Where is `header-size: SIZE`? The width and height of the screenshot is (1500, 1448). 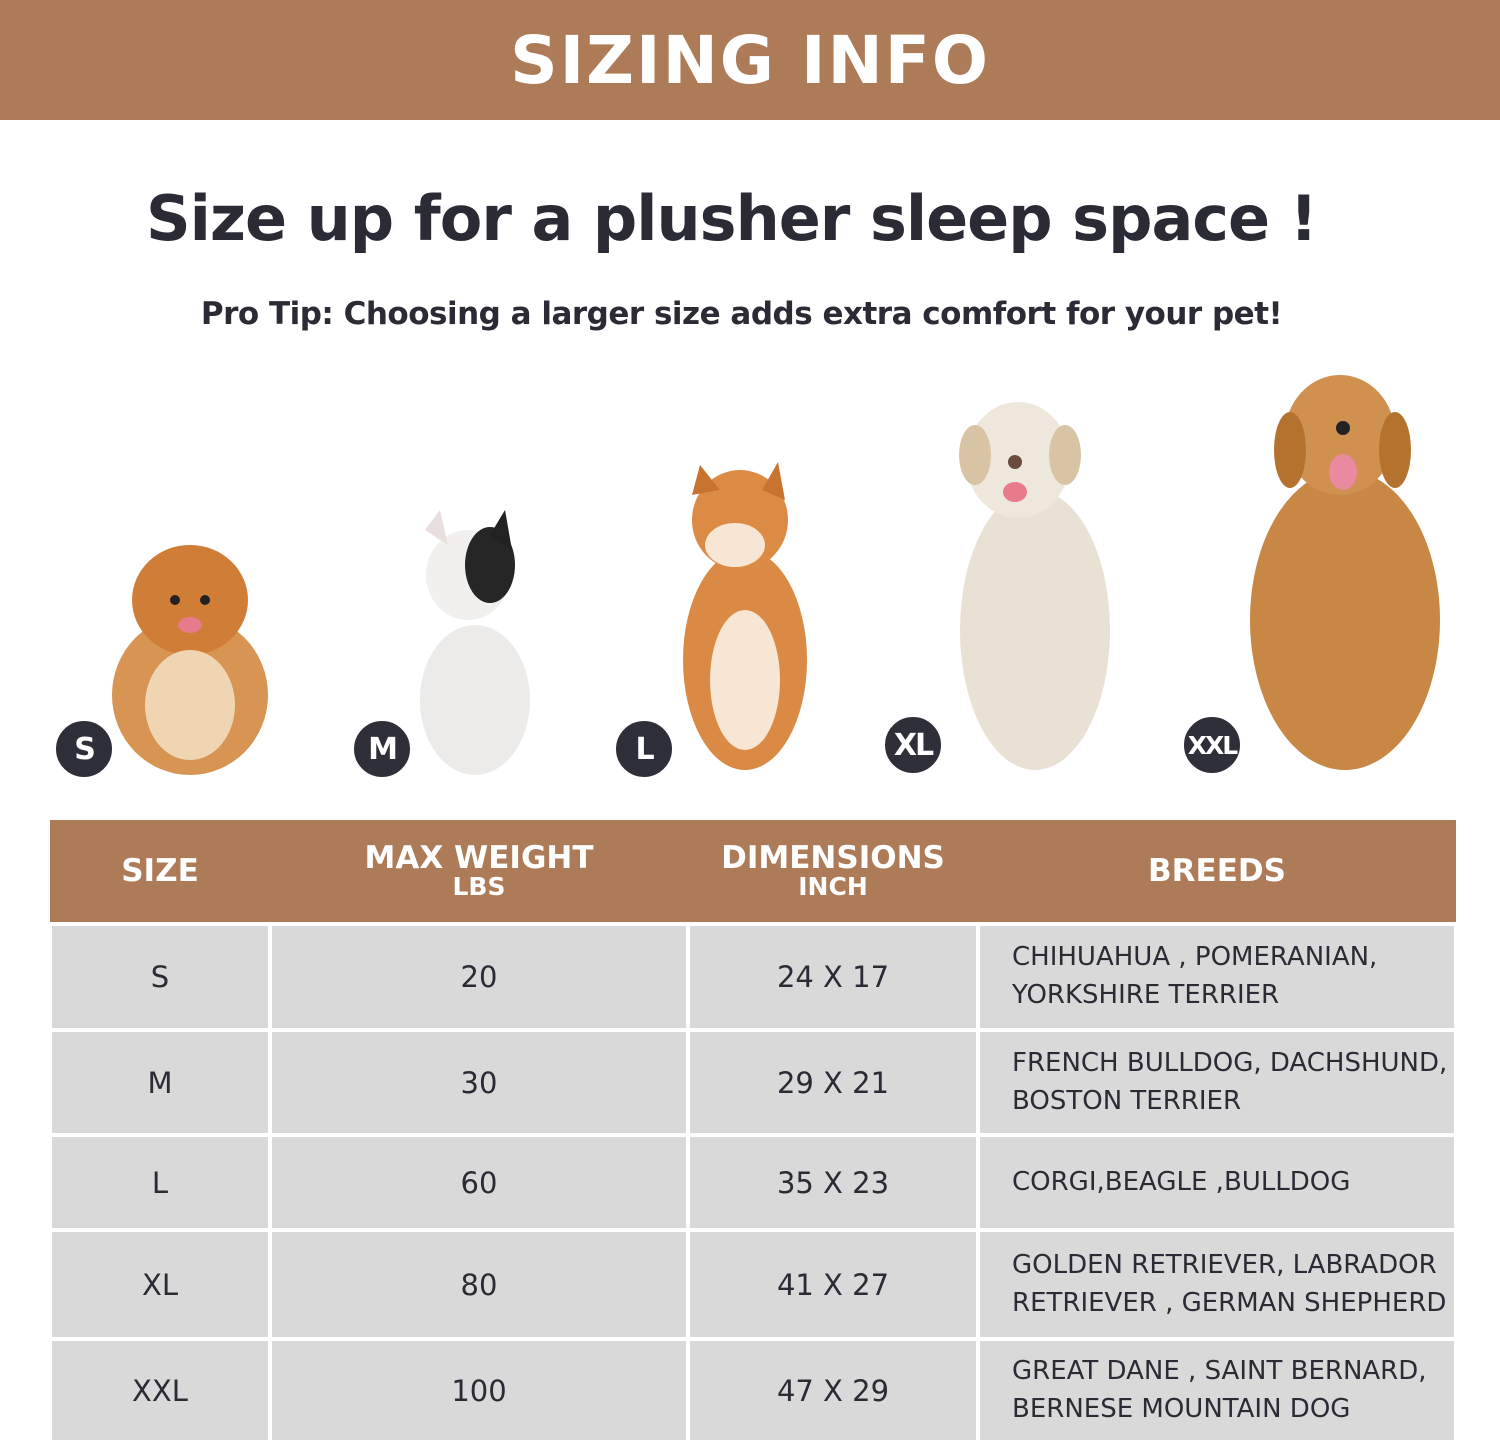 header-size: SIZE is located at coordinates (160, 872).